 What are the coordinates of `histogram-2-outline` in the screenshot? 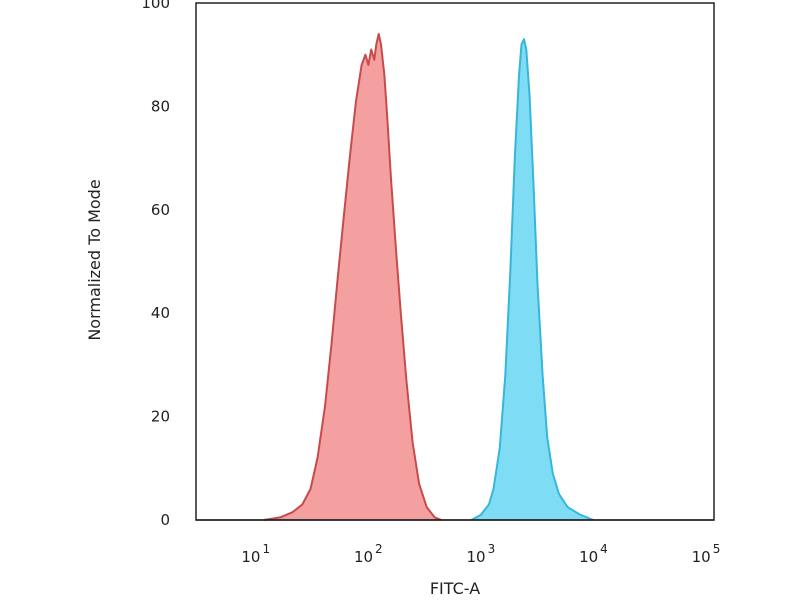 It's located at (532, 279).